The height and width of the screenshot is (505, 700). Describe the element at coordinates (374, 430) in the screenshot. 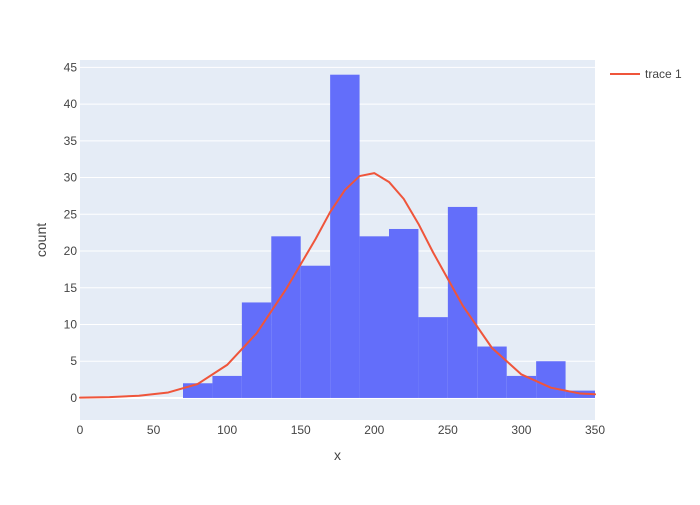

I see `x-tick-label: 200` at that location.